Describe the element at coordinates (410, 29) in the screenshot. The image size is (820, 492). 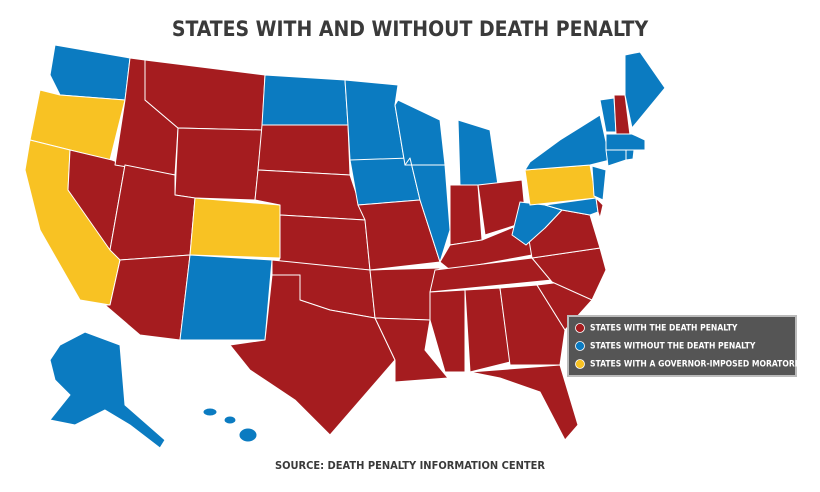
I see `title: STATES WITH AND WITHOUT DEATH PENALTY` at that location.